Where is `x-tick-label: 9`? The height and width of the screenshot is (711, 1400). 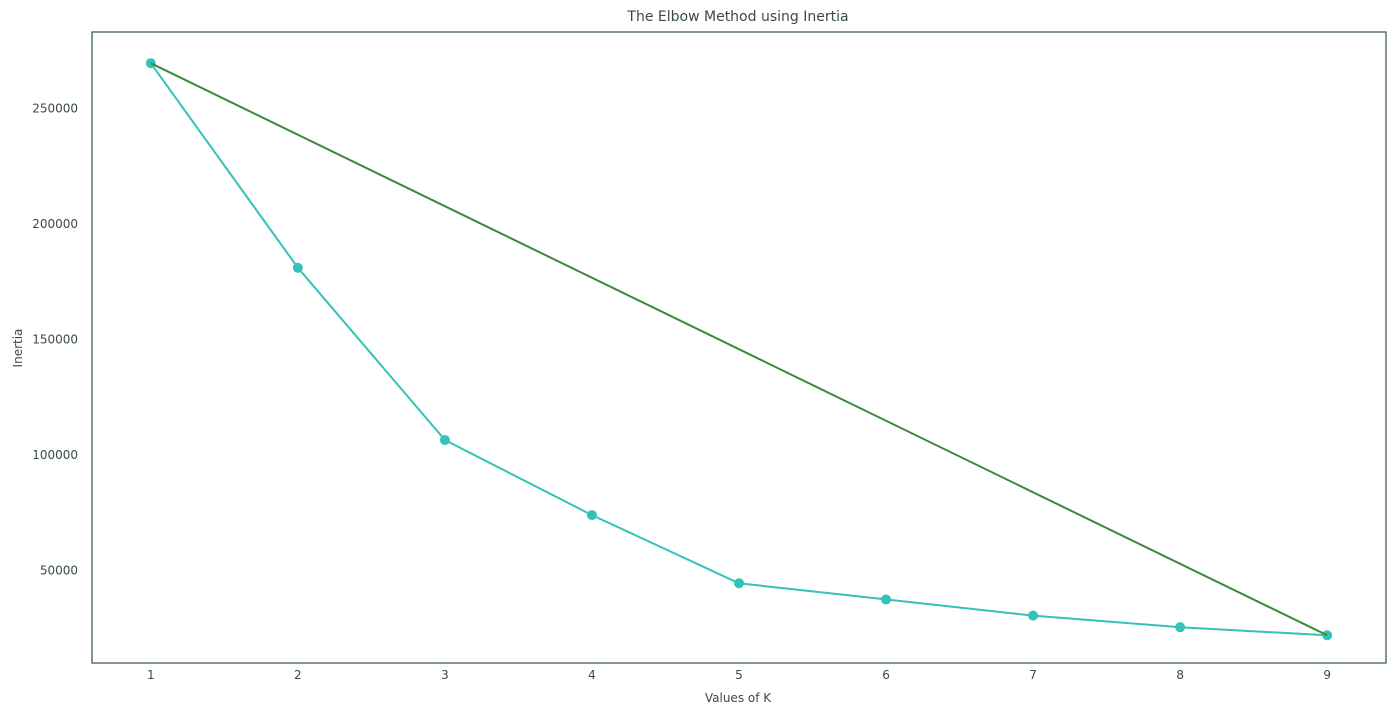 x-tick-label: 9 is located at coordinates (1327, 675).